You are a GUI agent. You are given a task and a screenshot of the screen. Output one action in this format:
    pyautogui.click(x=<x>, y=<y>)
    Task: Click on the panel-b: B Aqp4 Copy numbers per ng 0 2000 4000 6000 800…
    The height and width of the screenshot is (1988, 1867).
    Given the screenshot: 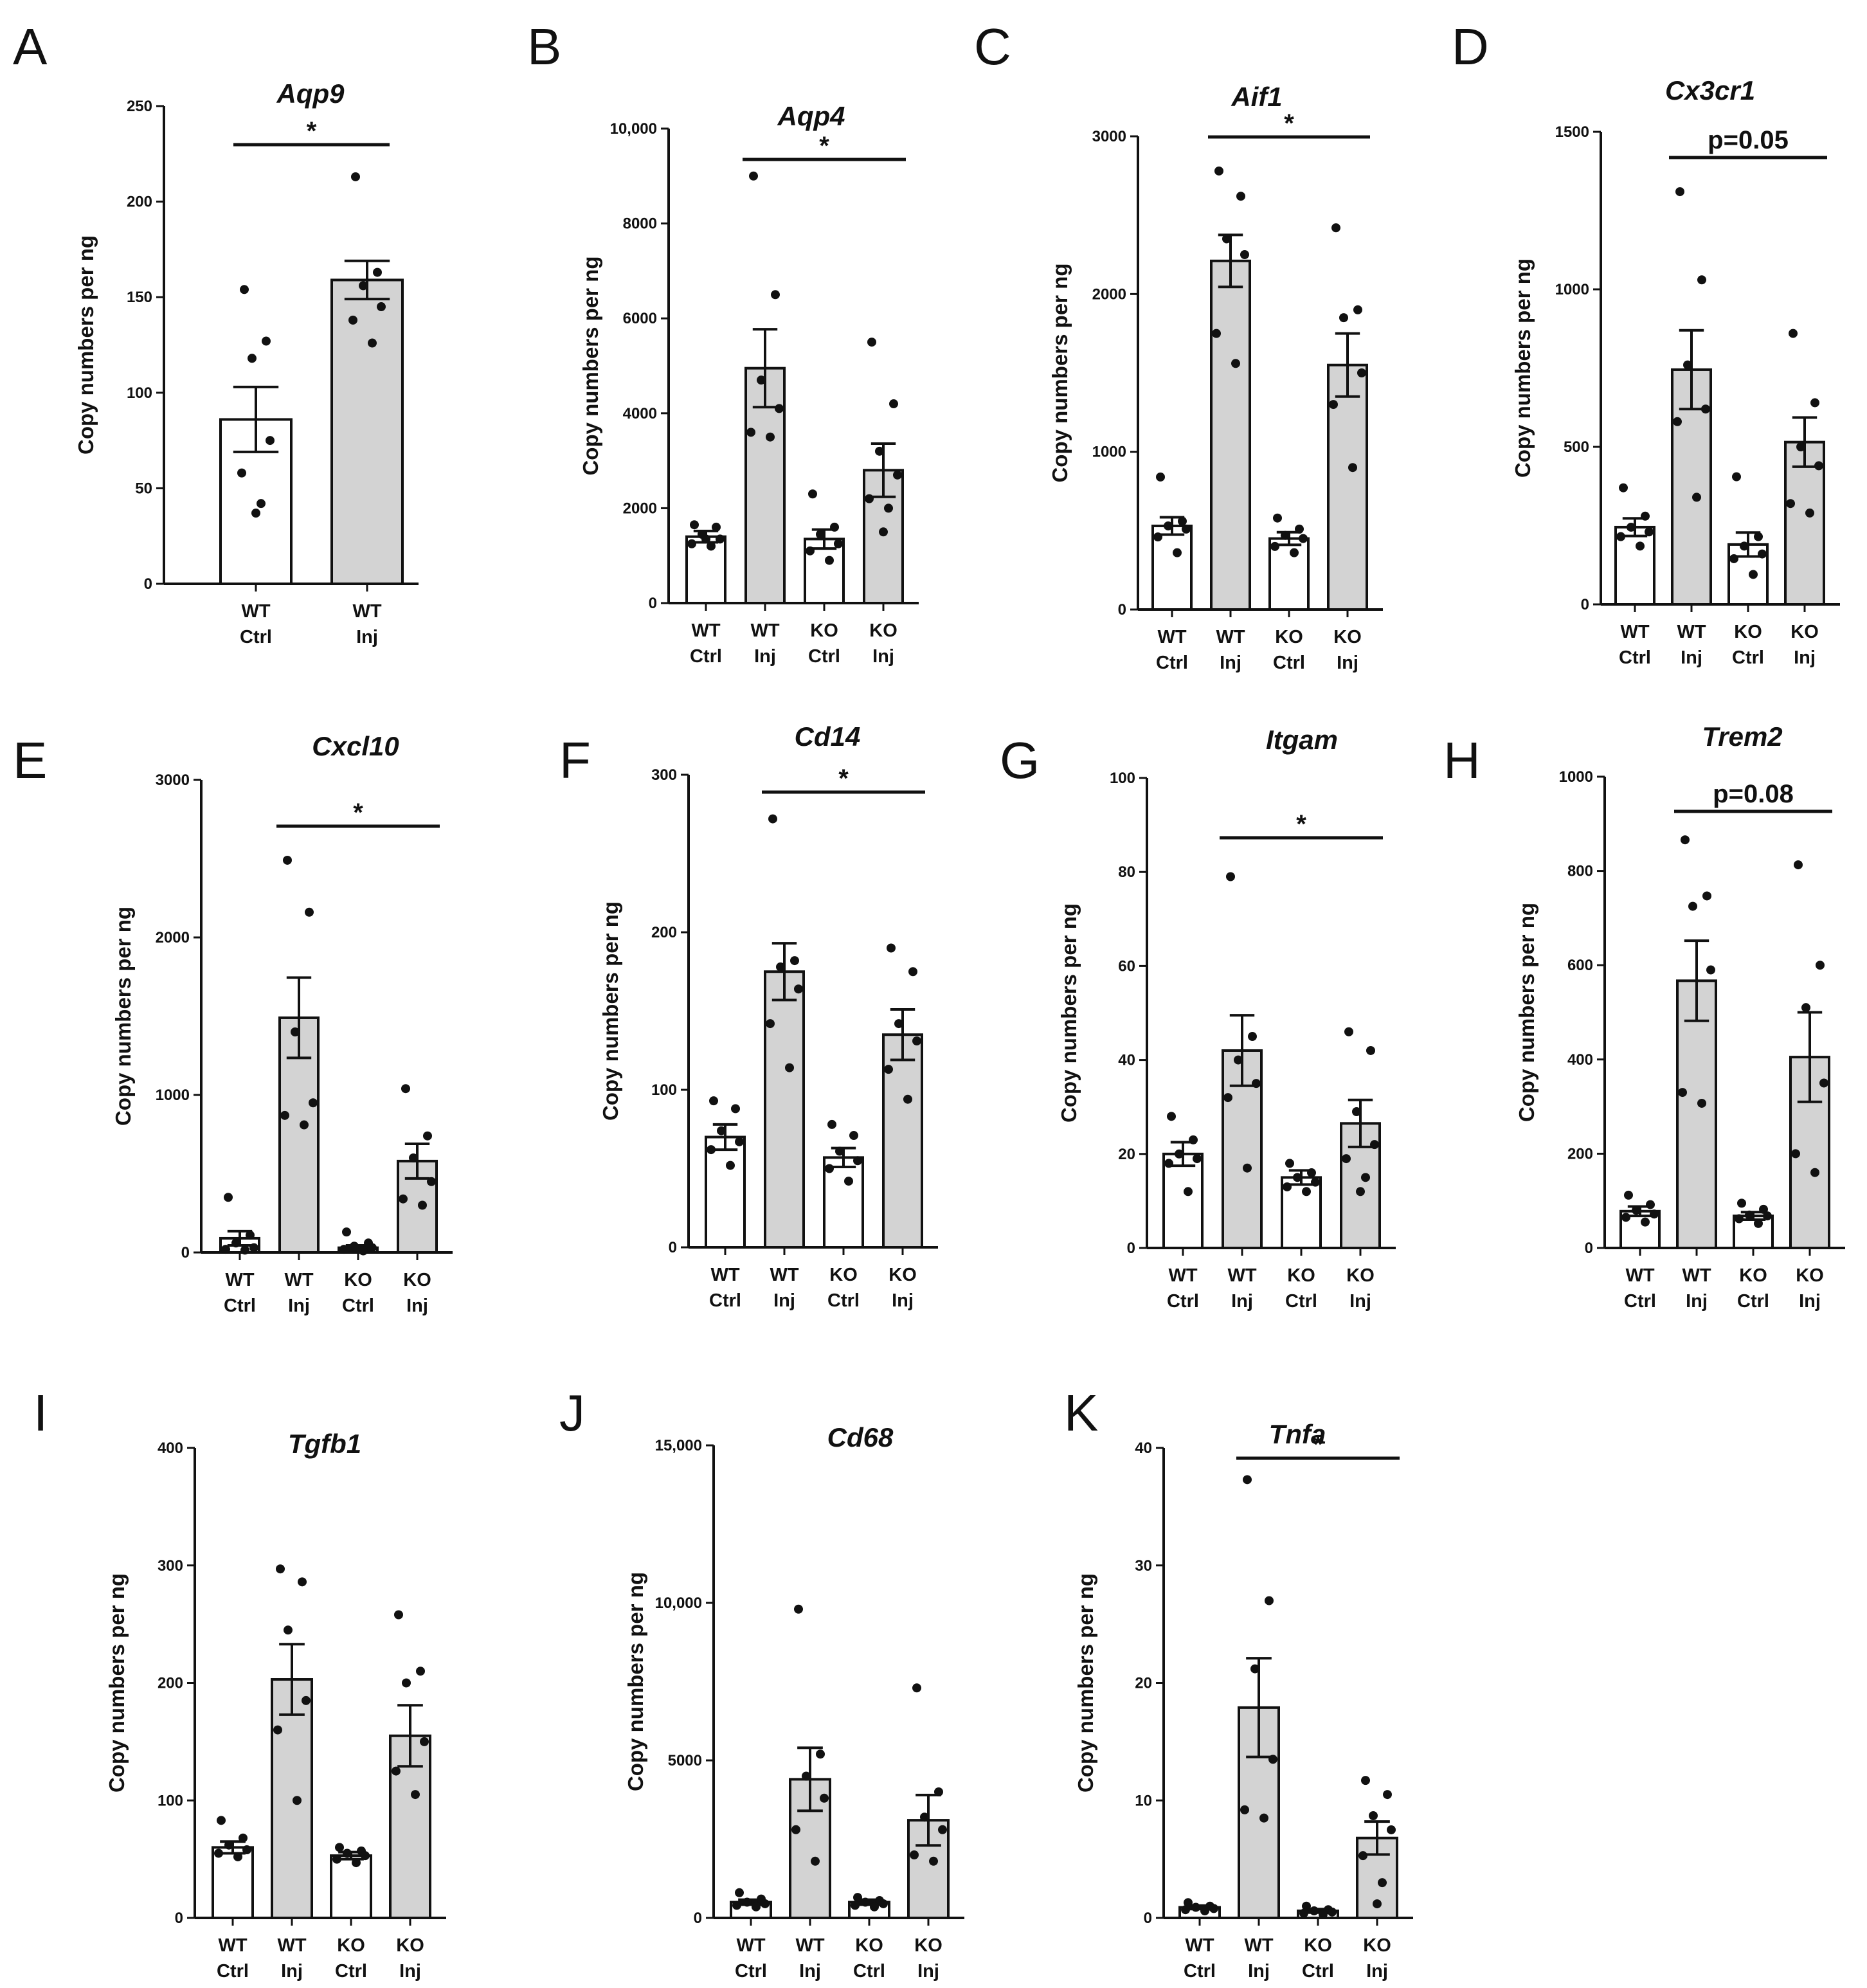 What is the action you would take?
    pyautogui.click(x=723, y=342)
    